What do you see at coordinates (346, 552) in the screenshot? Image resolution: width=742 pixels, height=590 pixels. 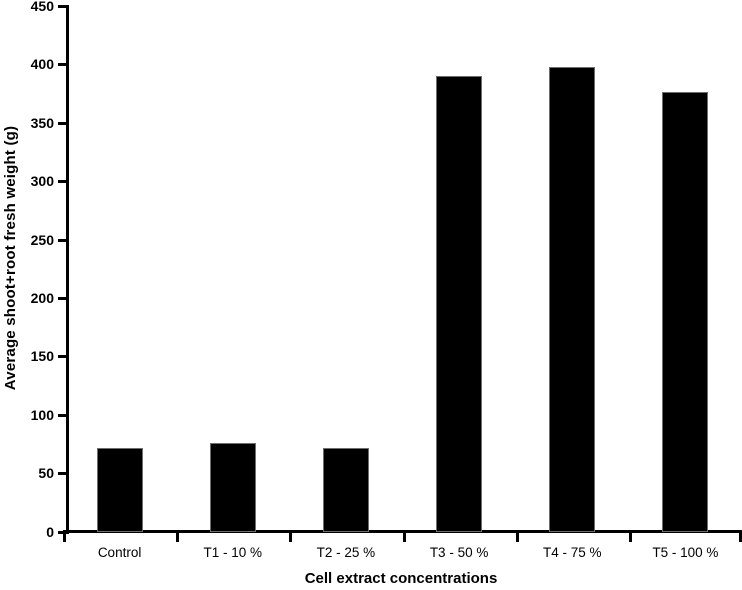 I see `category-label: T2 - 25 %` at bounding box center [346, 552].